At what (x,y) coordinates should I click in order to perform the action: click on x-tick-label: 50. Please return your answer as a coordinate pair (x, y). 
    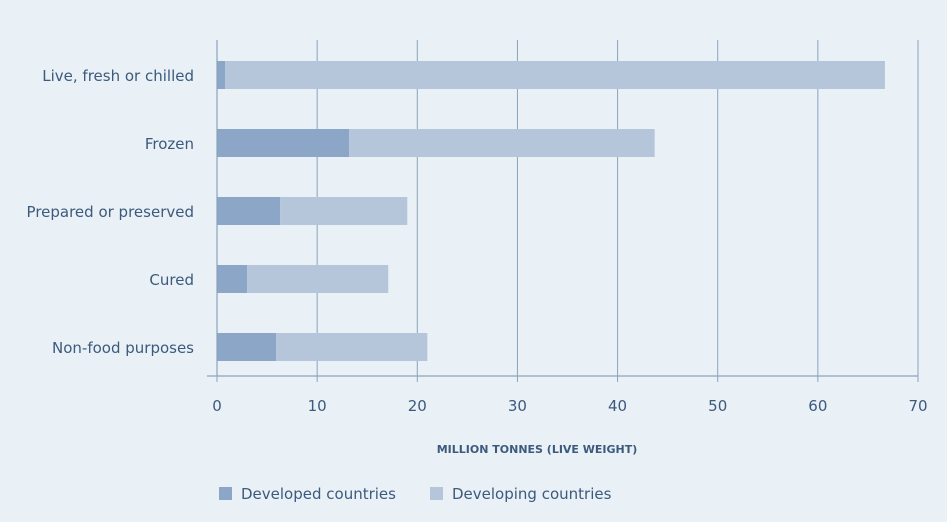
    Looking at the image, I should click on (717, 406).